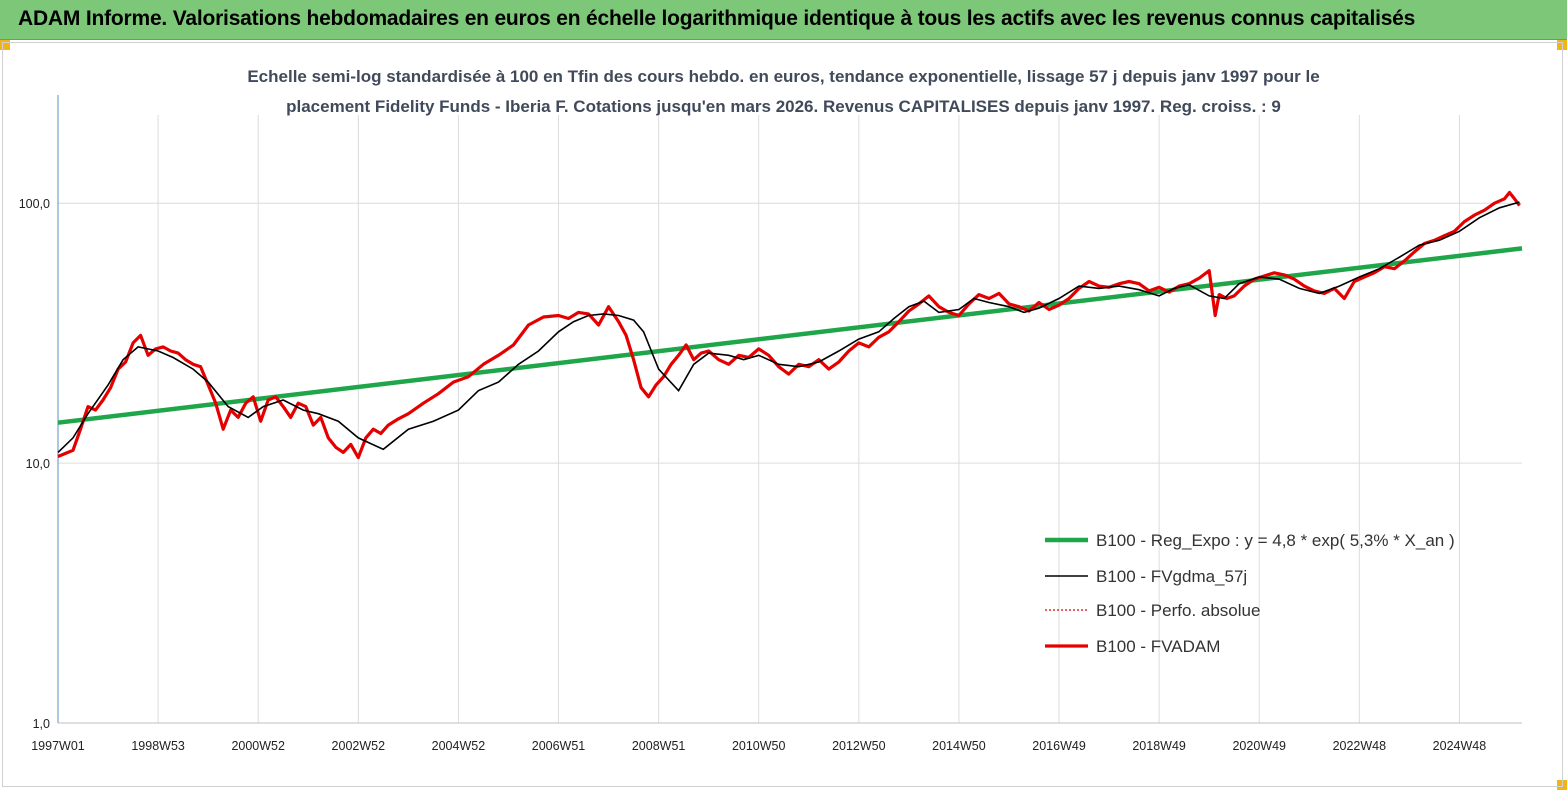  I want to click on x-tick-label: 2024W48, so click(1460, 746).